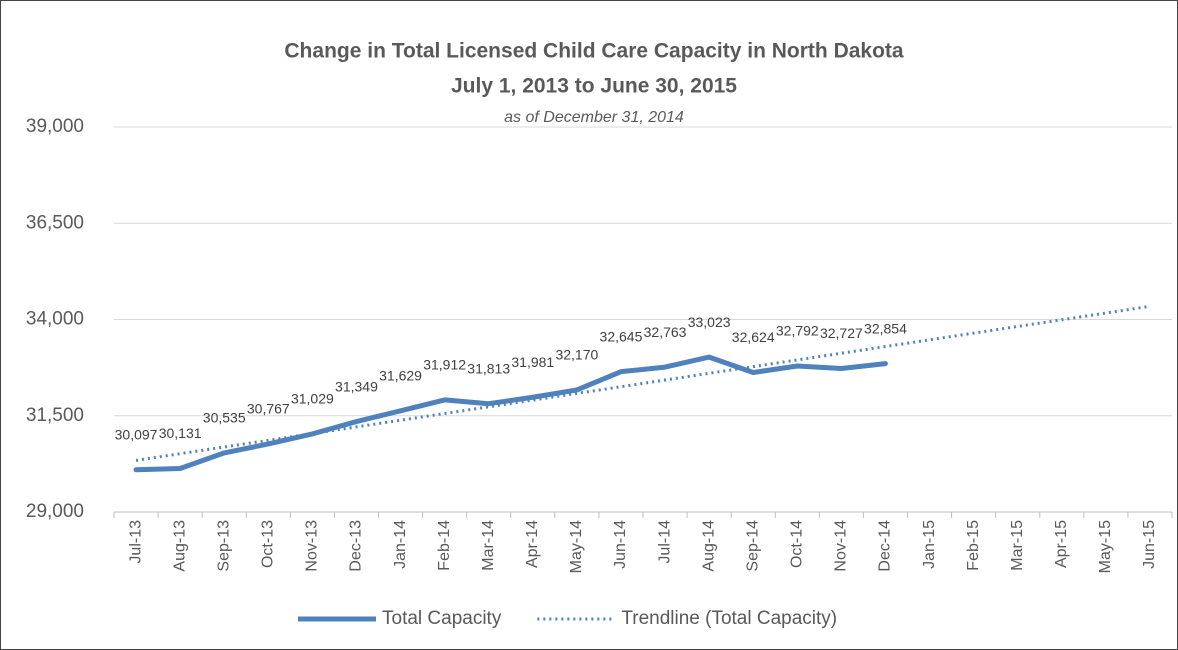 This screenshot has width=1178, height=650. What do you see at coordinates (135, 542) in the screenshot?
I see `x-tick-label: Jul-13` at bounding box center [135, 542].